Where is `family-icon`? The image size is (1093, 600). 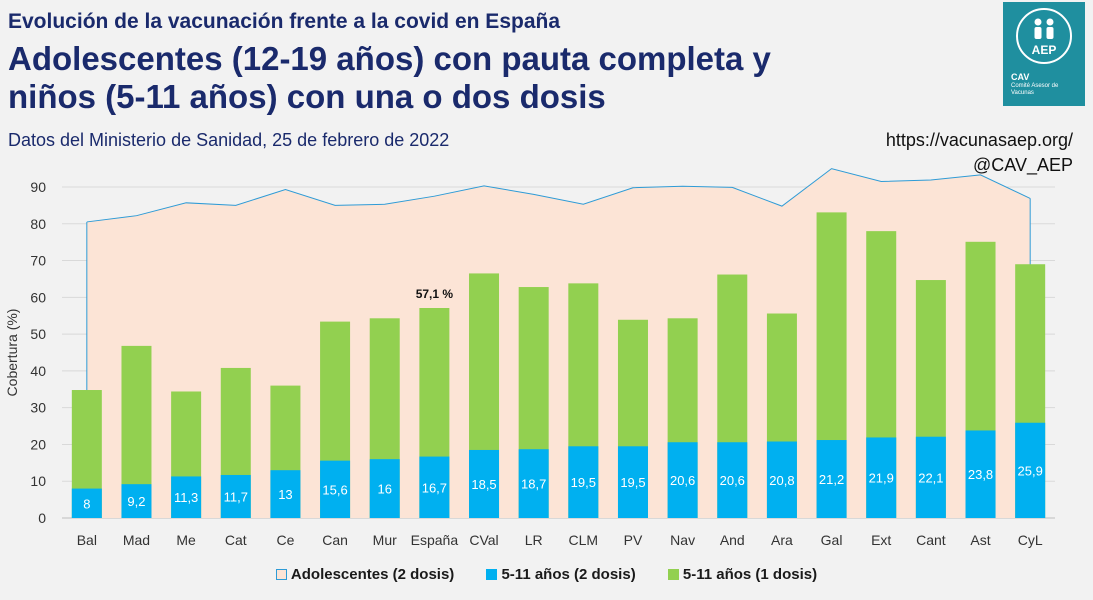 family-icon is located at coordinates (1044, 28).